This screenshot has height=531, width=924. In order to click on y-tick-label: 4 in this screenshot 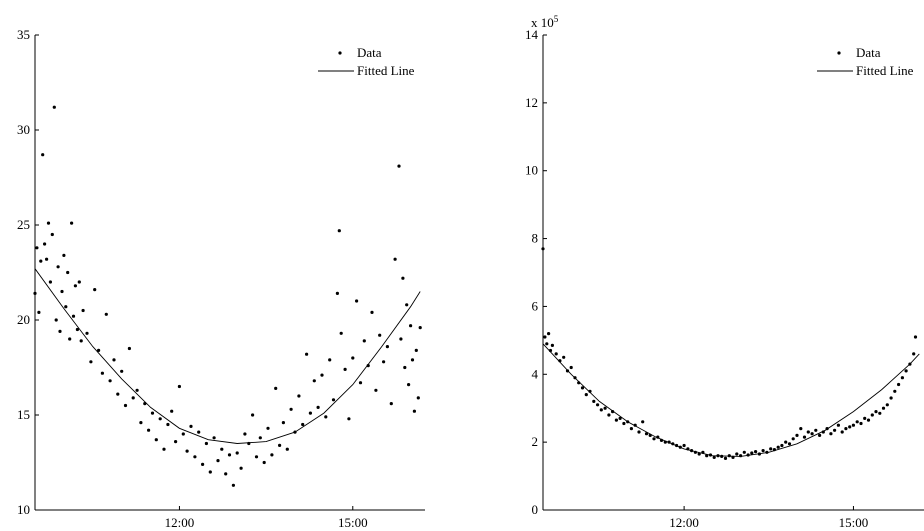, I will do `click(535, 373)`.